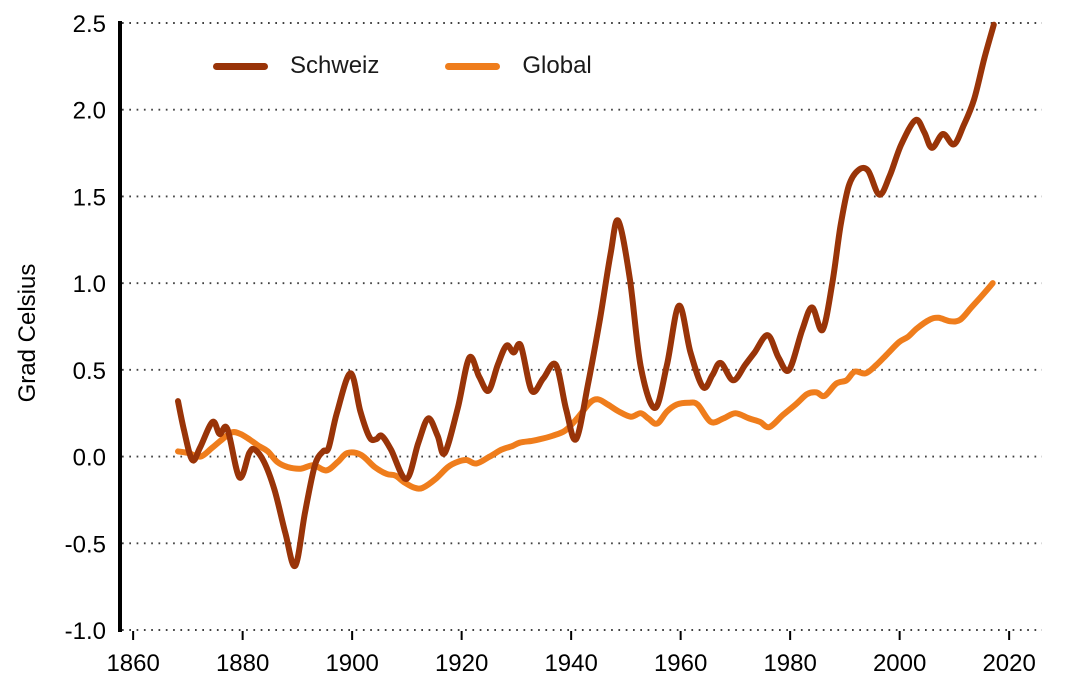  Describe the element at coordinates (89, 111) in the screenshot. I see `y-tick-label-2.0: 2.0` at that location.